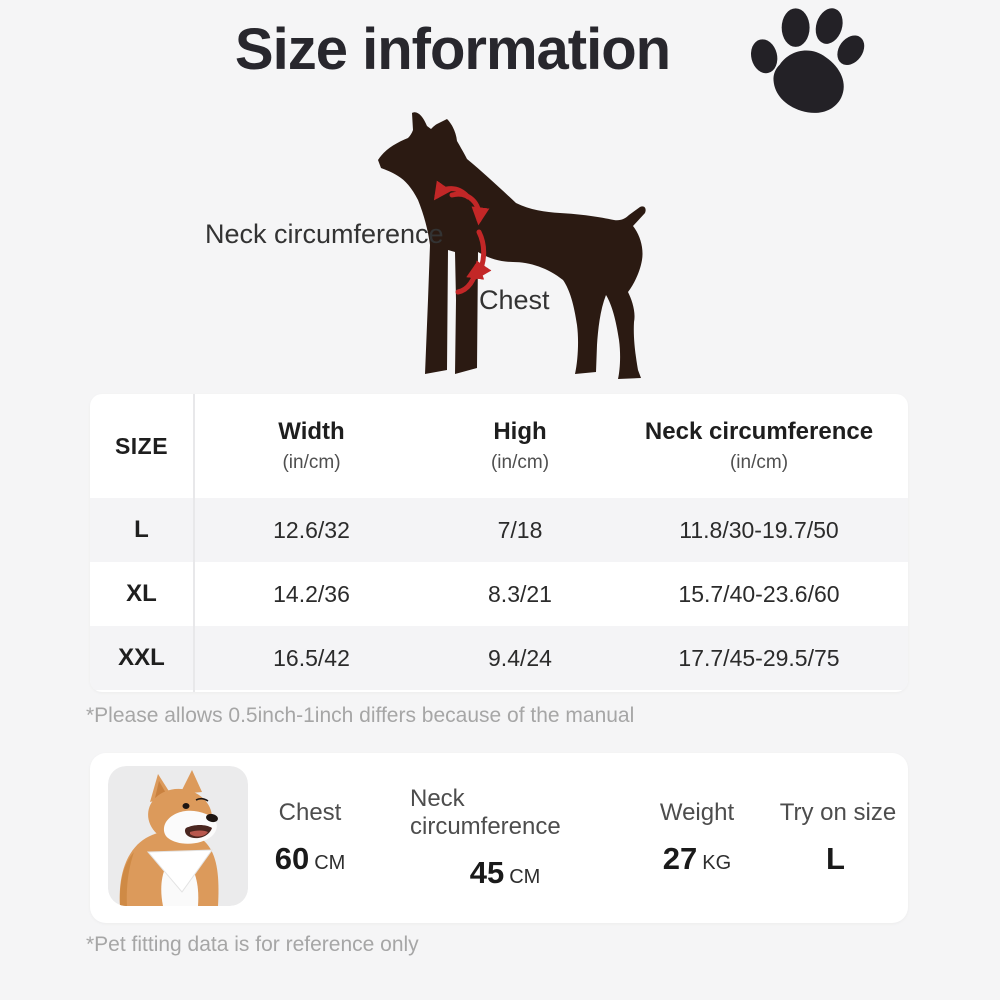 This screenshot has width=1000, height=1000. I want to click on fitting-disclaimer-note: *Pet fitting data is for reference only, so click(252, 944).